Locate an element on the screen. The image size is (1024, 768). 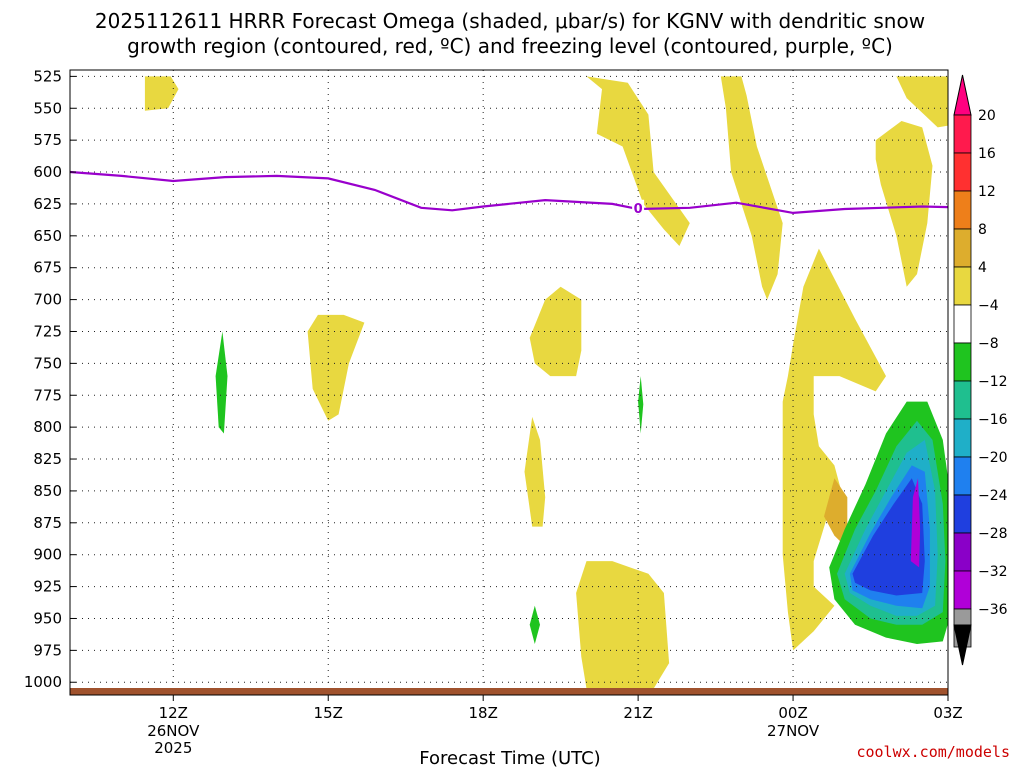
colorbar-swatch--4 is located at coordinates (962, 324).